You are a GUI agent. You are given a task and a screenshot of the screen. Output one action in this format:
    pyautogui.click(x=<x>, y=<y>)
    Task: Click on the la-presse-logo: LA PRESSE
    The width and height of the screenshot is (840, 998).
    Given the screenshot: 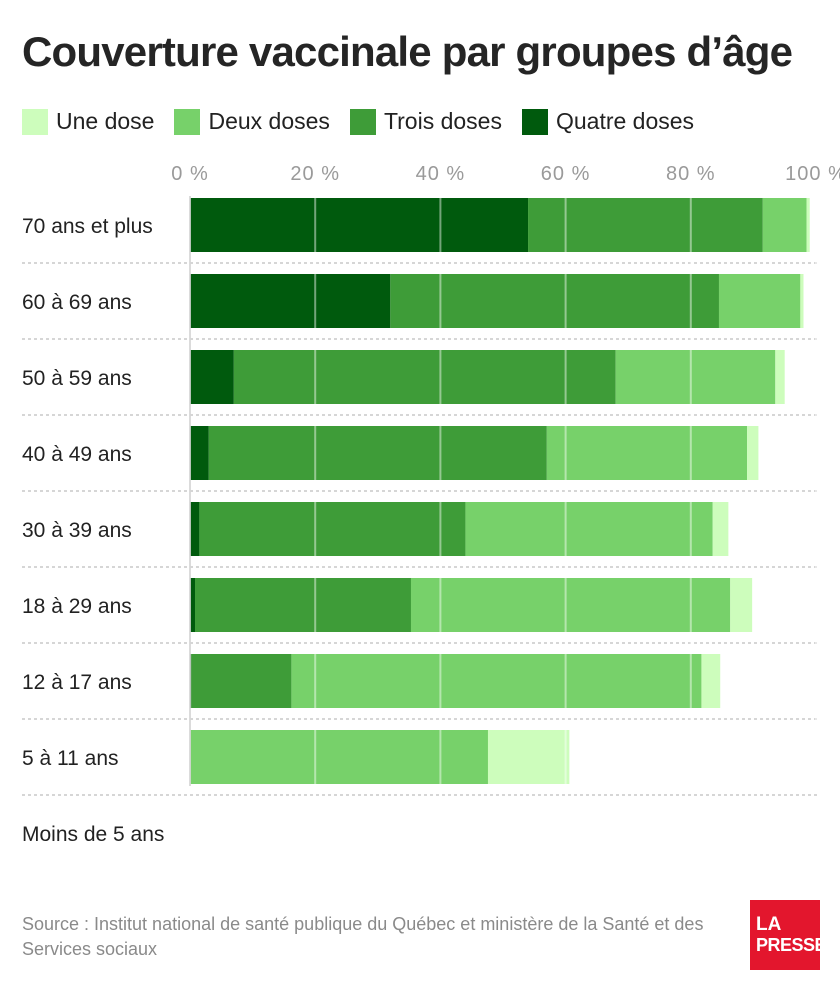 What is the action you would take?
    pyautogui.click(x=788, y=935)
    